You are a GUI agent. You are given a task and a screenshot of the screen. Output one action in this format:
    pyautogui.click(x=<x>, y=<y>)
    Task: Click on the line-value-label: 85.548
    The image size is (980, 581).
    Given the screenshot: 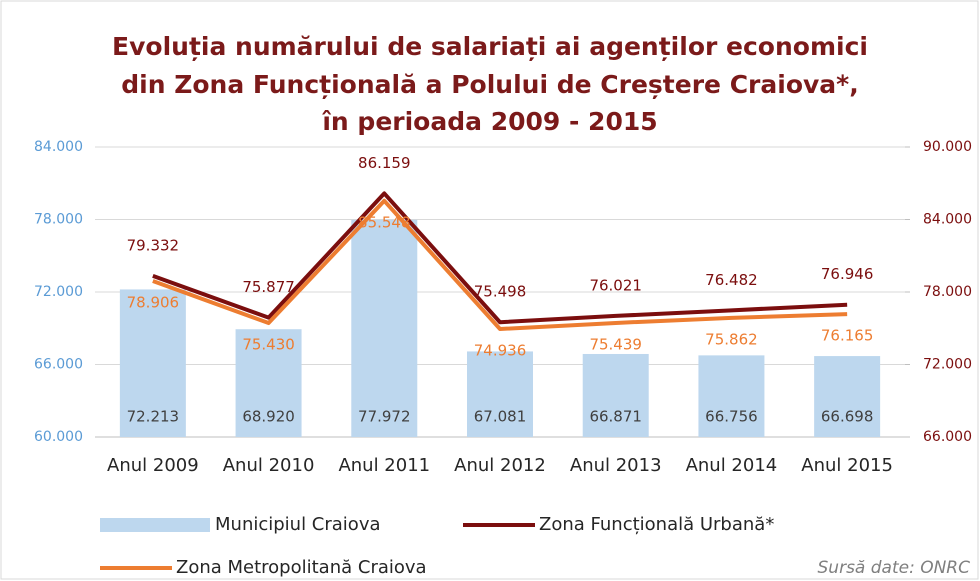 What is the action you would take?
    pyautogui.click(x=384, y=222)
    